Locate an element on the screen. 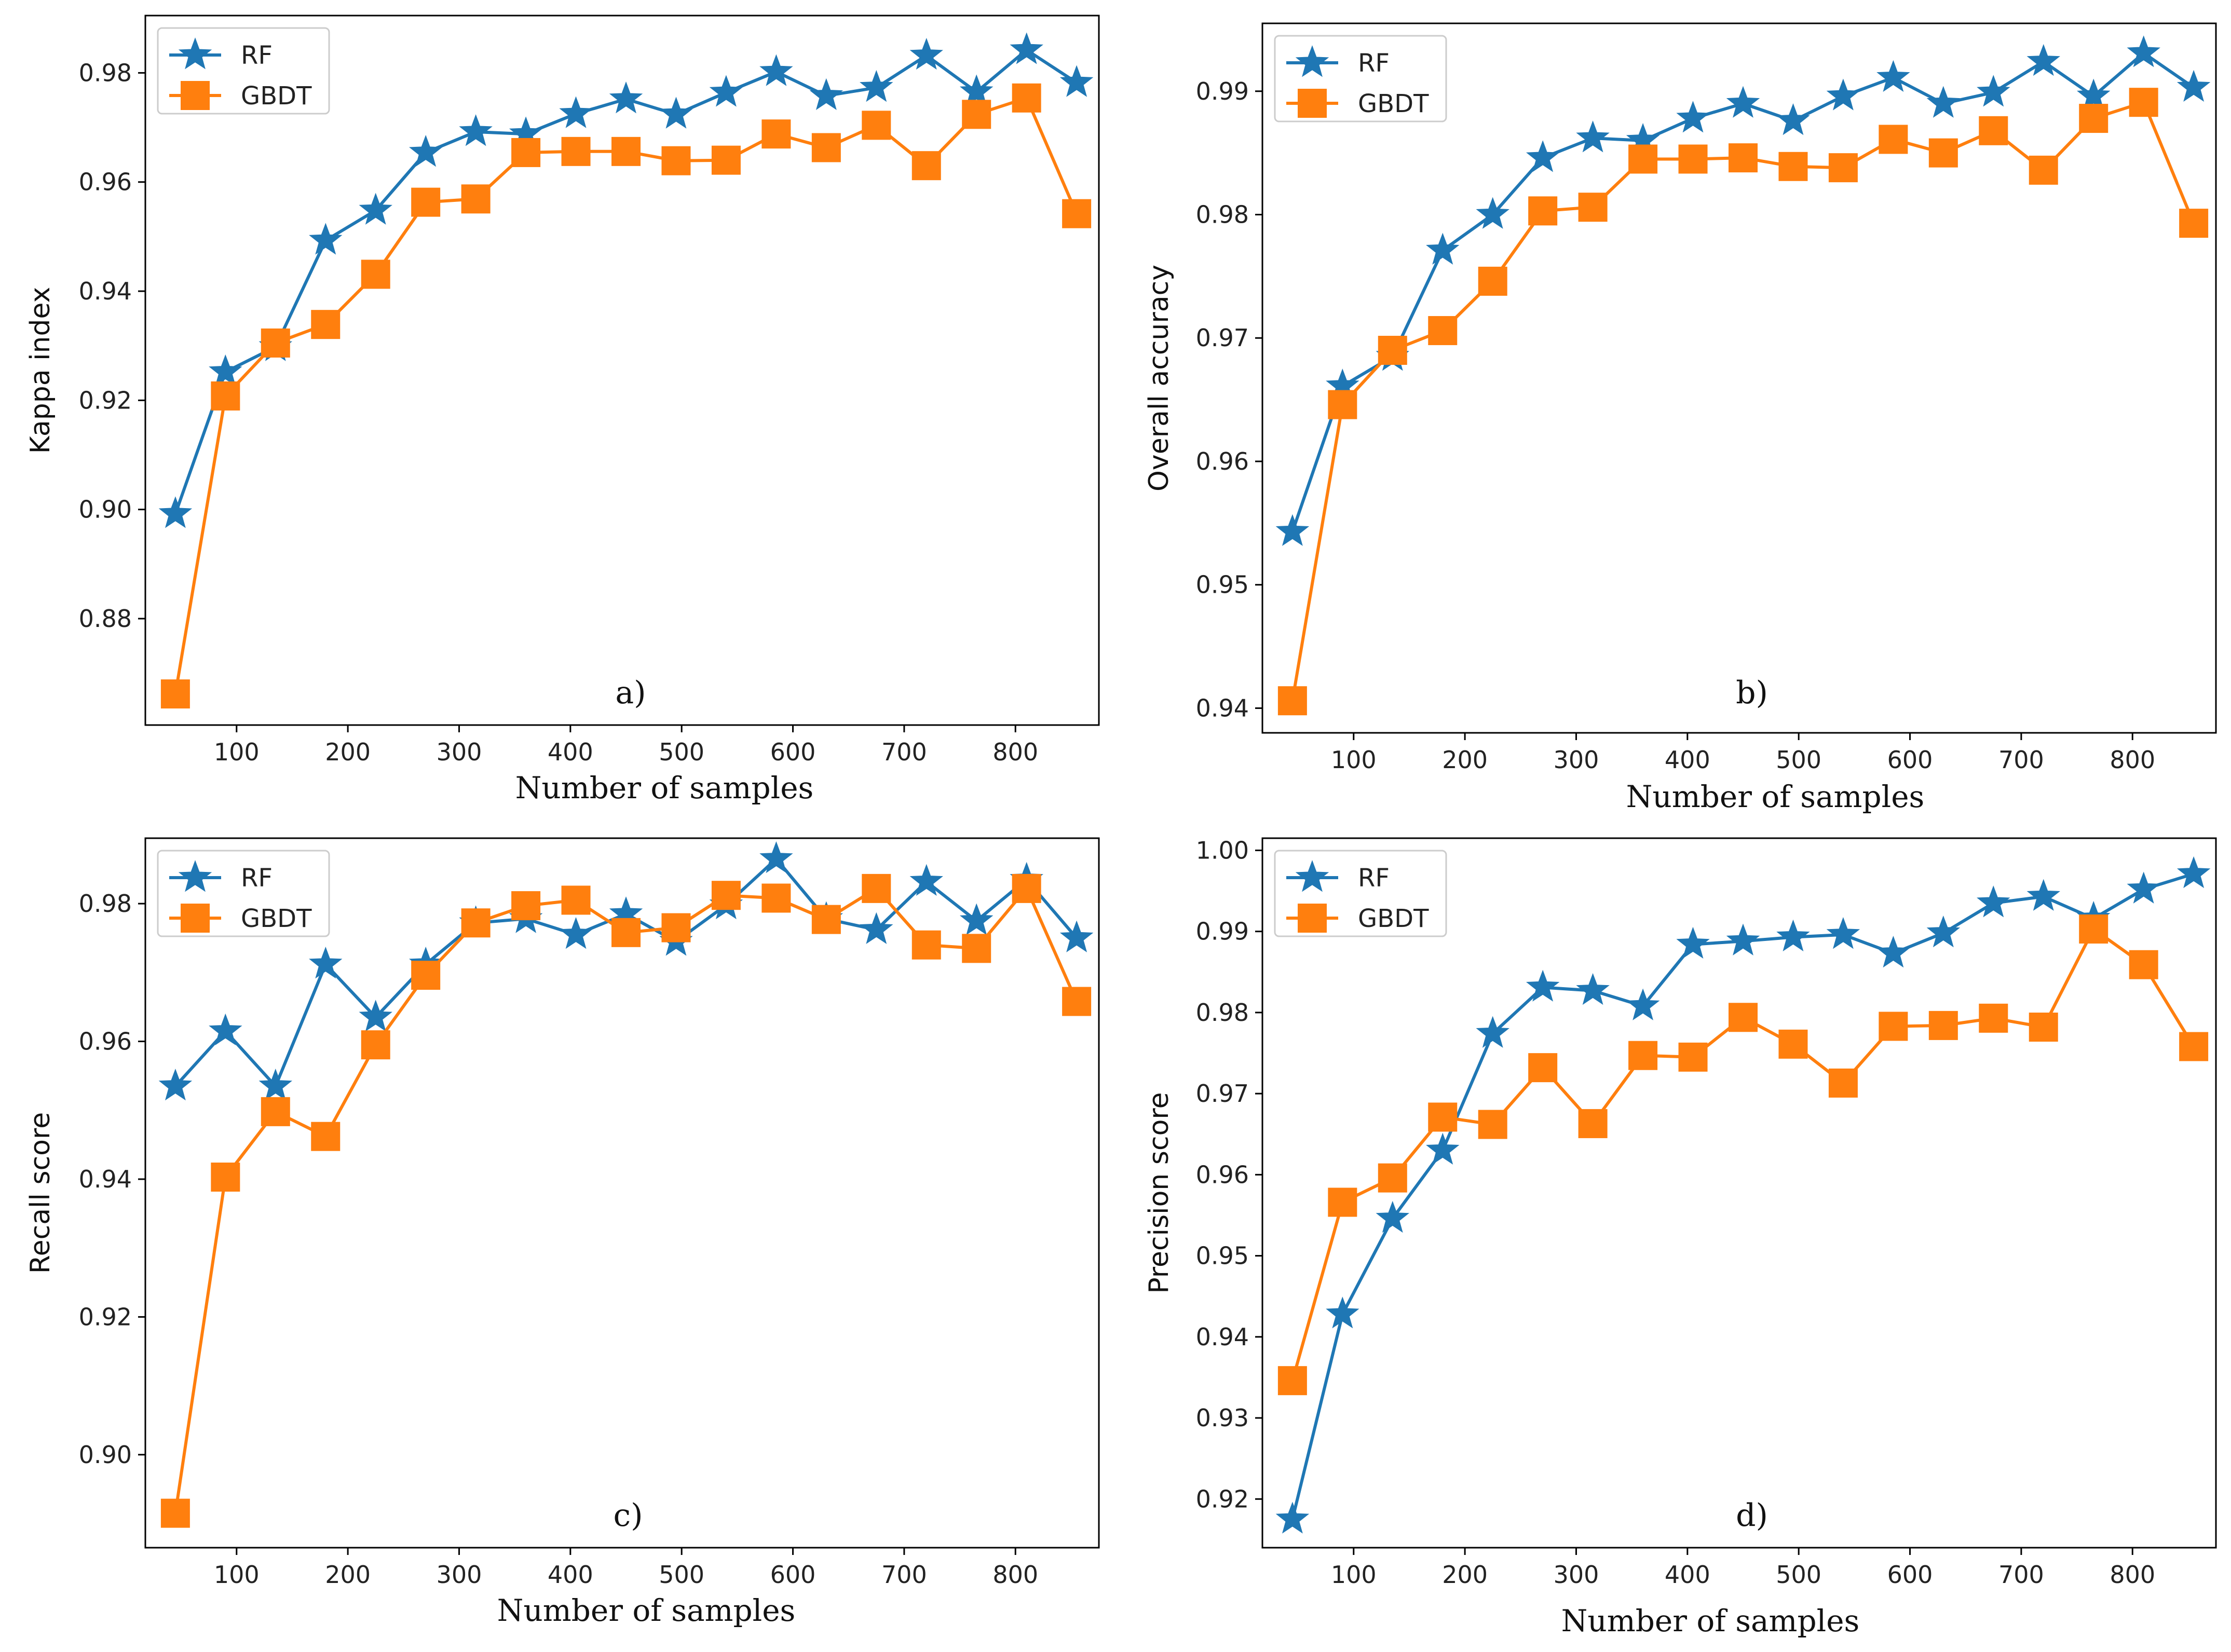 Image resolution: width=2231 pixels, height=1652 pixels. y-tick-label: 0.98 is located at coordinates (105, 73).